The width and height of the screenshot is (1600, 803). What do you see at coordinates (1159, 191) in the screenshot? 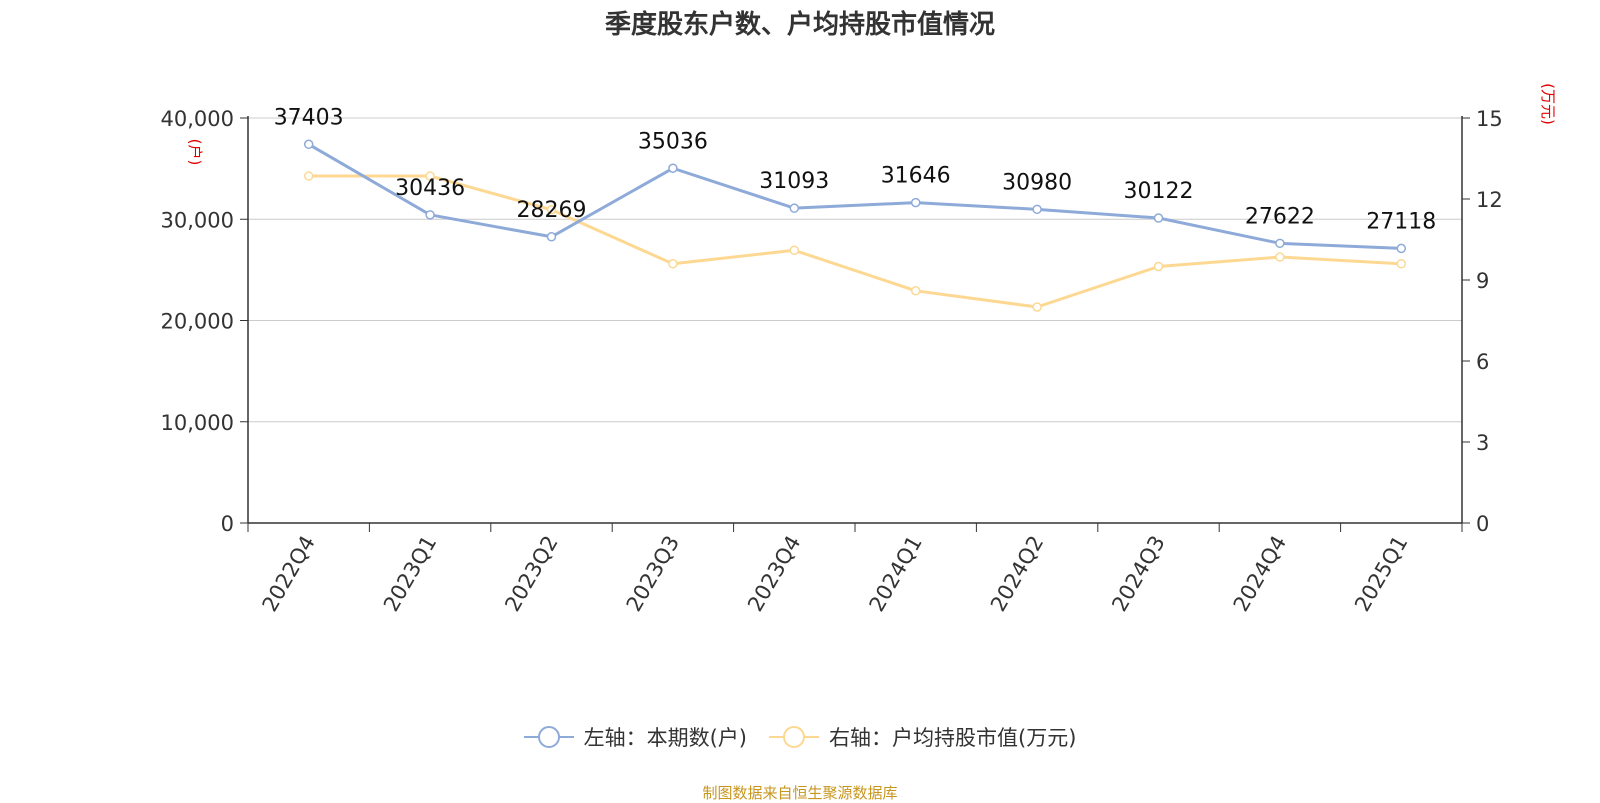
I see `data-label: 30122` at bounding box center [1159, 191].